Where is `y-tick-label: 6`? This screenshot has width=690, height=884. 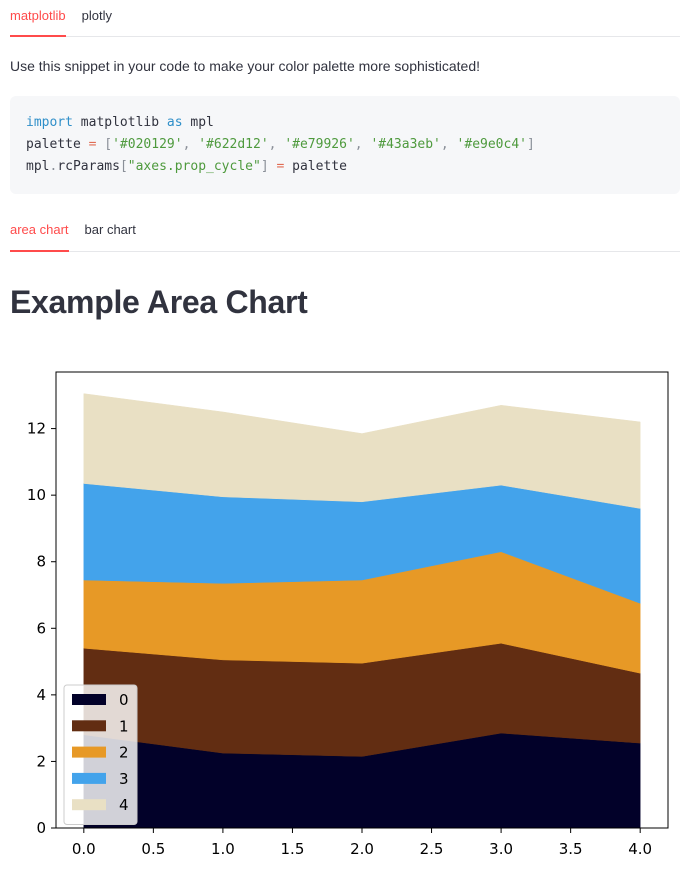
y-tick-label: 6 is located at coordinates (41, 628).